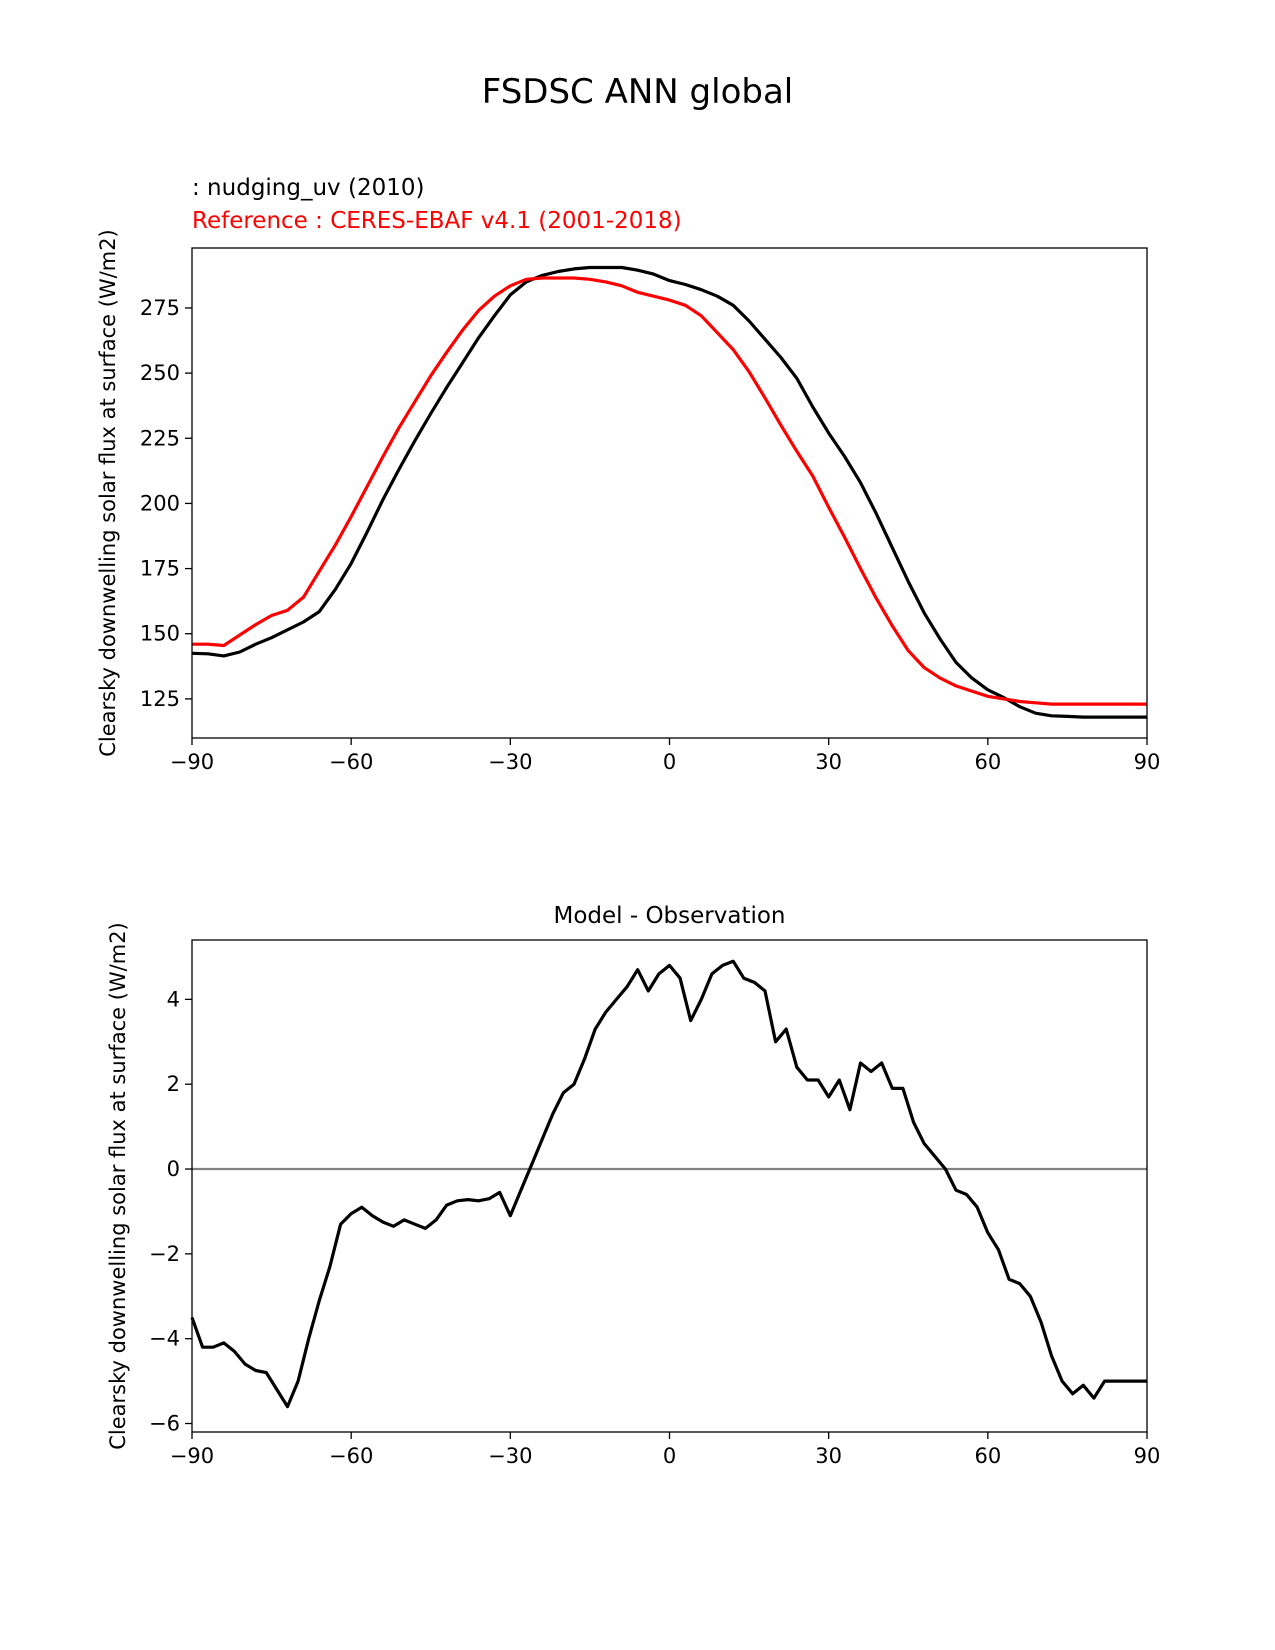 Image resolution: width=1275 pixels, height=1650 pixels. Describe the element at coordinates (173, 1169) in the screenshot. I see `y-tick-label: 0` at that location.